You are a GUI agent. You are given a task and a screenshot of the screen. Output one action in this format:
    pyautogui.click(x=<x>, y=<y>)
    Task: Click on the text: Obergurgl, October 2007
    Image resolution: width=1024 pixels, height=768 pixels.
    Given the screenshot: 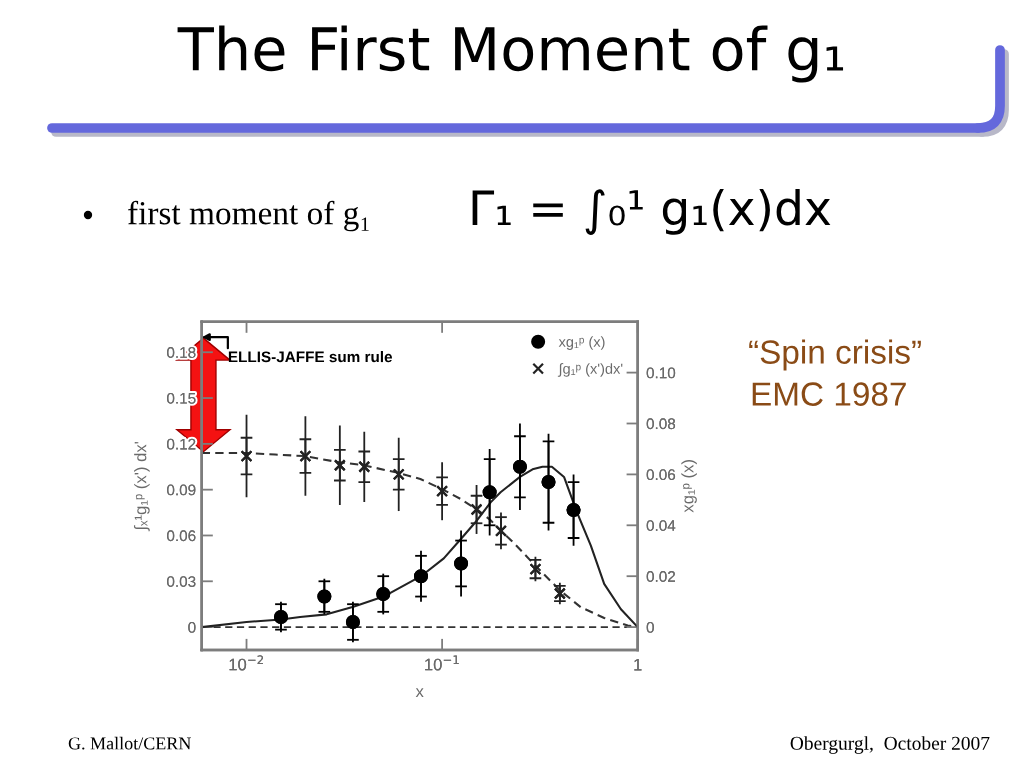 What is the action you would take?
    pyautogui.click(x=890, y=745)
    